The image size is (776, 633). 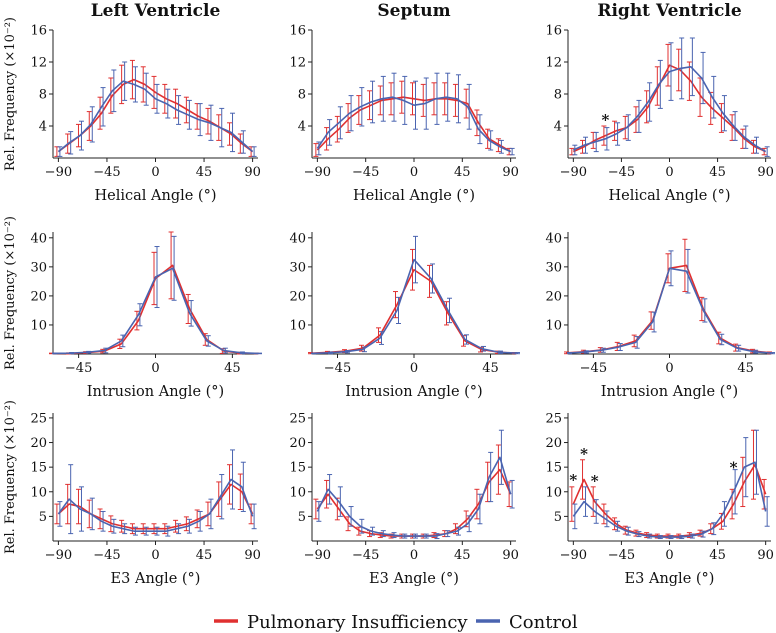 I want to click on y-tick-label: 40, so click(x=297, y=238).